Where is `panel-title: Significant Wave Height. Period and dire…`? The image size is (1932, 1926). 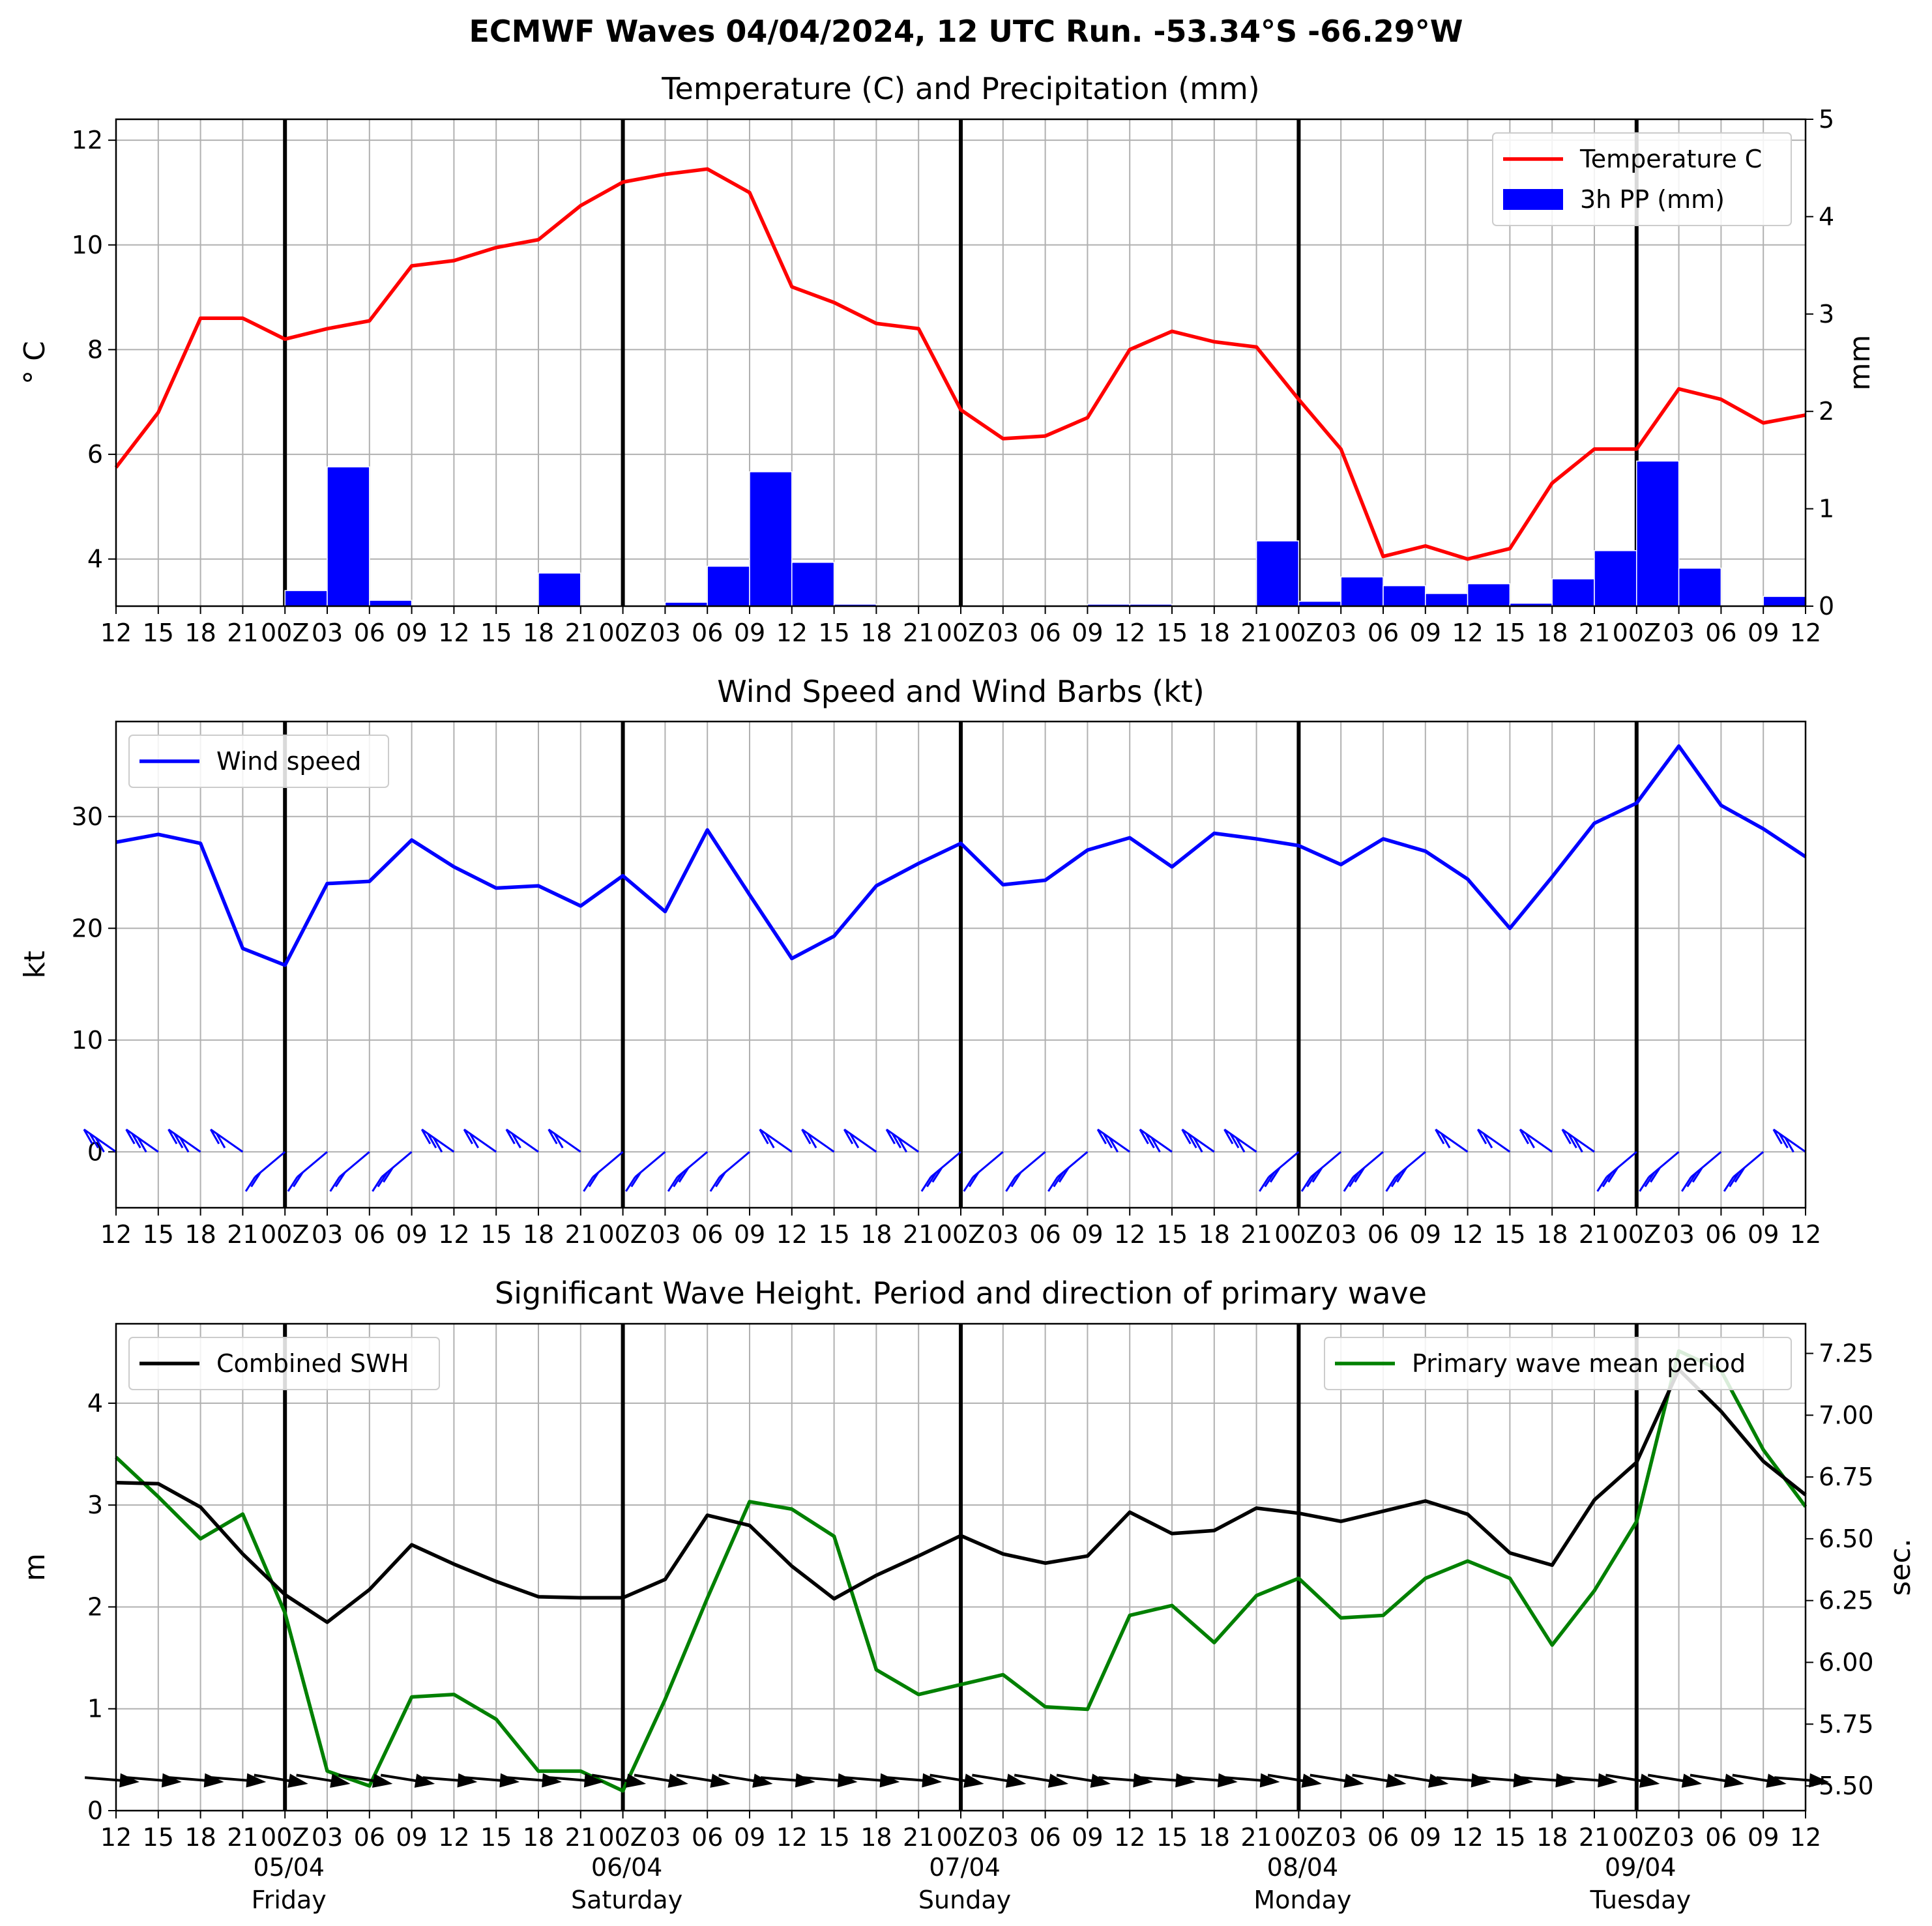 panel-title: Significant Wave Height. Period and dire… is located at coordinates (961, 1293).